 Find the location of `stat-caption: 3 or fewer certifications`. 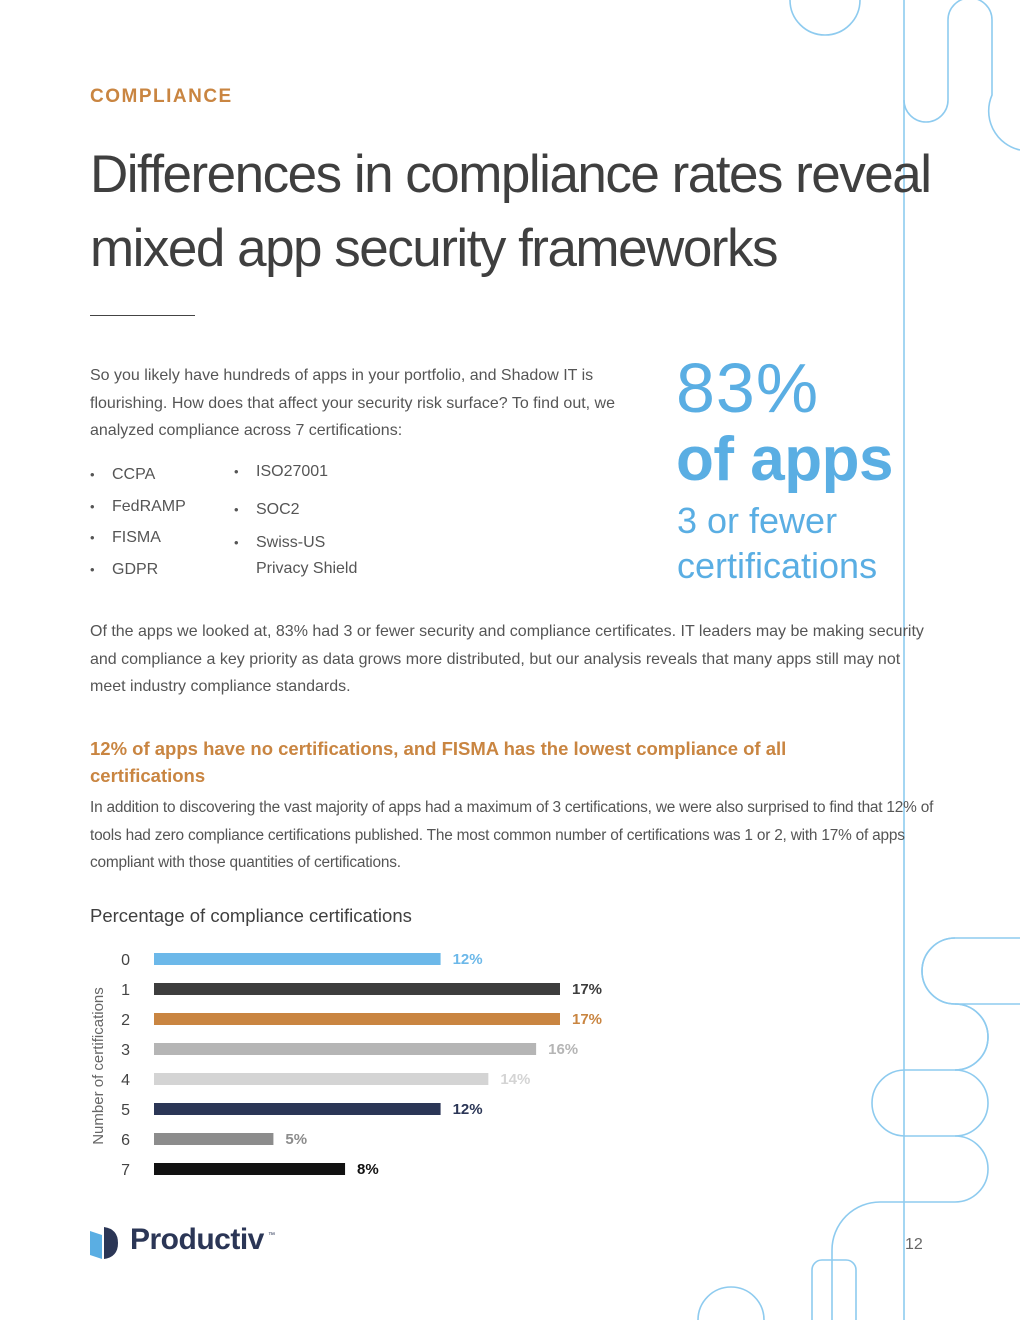

stat-caption: 3 or fewer certifications is located at coordinates (777, 543).